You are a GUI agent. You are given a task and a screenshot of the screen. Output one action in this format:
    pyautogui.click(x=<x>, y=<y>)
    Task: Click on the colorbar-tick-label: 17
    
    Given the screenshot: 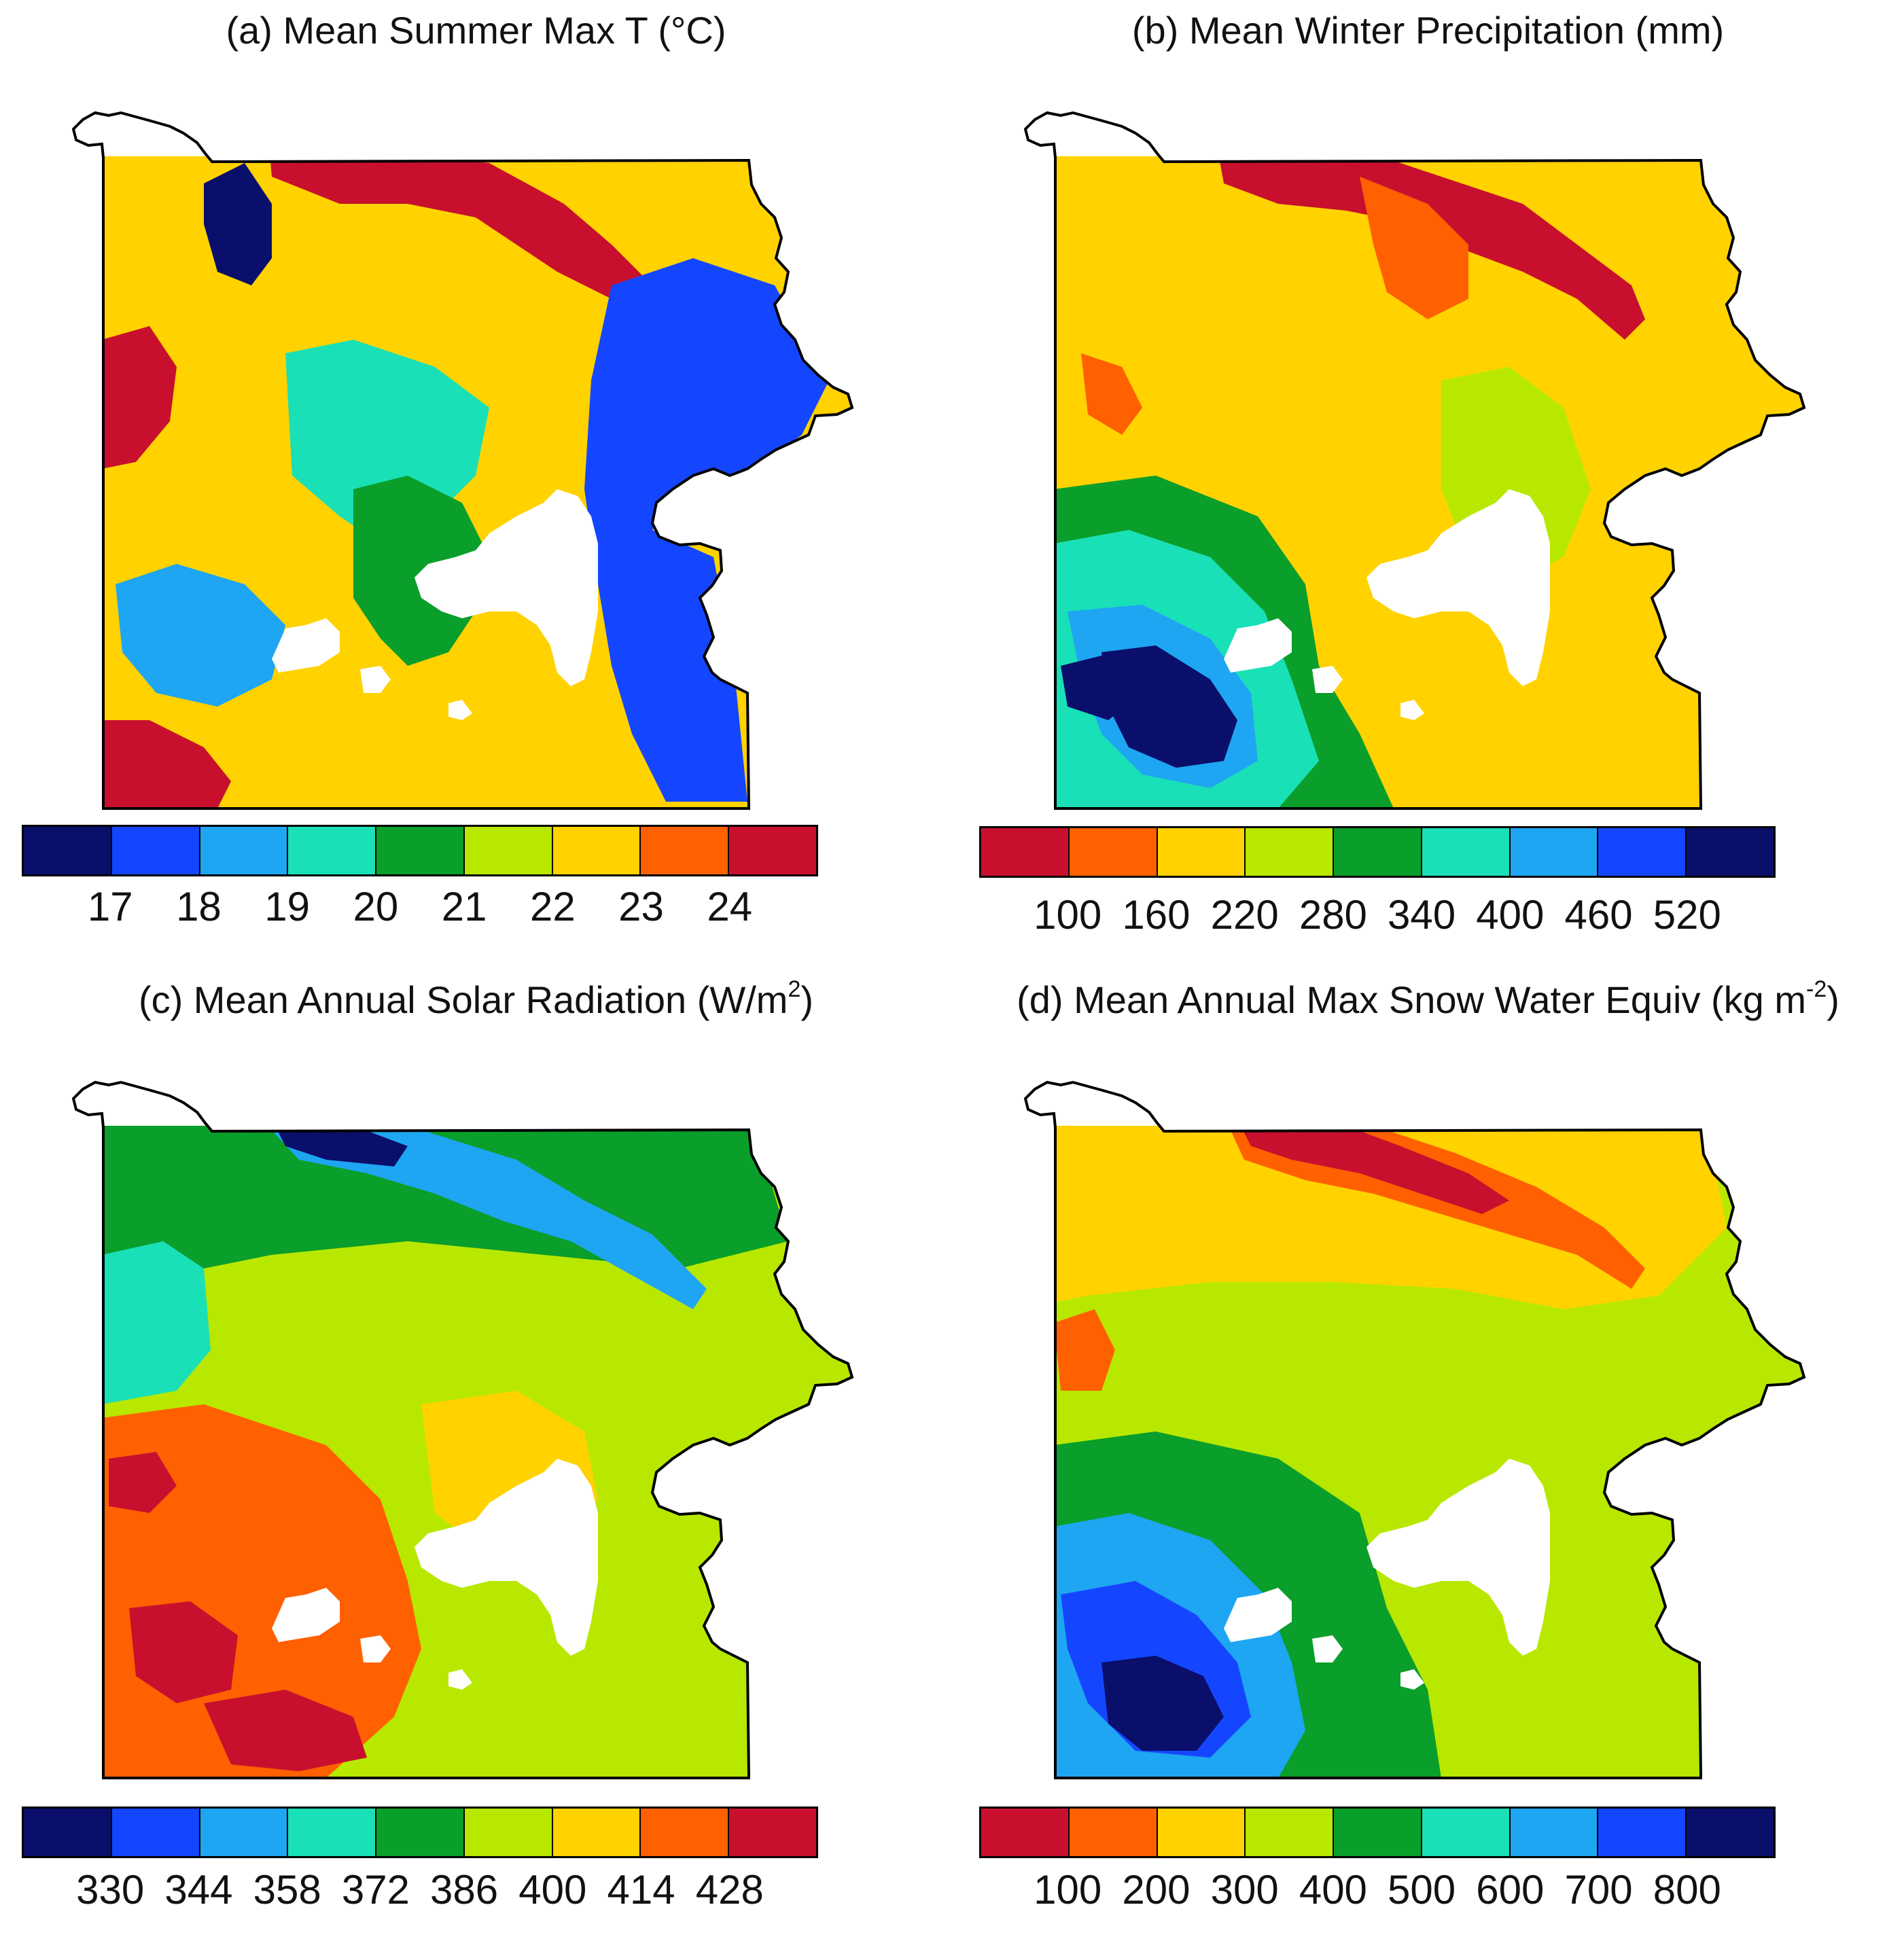 What is the action you would take?
    pyautogui.click(x=110, y=906)
    